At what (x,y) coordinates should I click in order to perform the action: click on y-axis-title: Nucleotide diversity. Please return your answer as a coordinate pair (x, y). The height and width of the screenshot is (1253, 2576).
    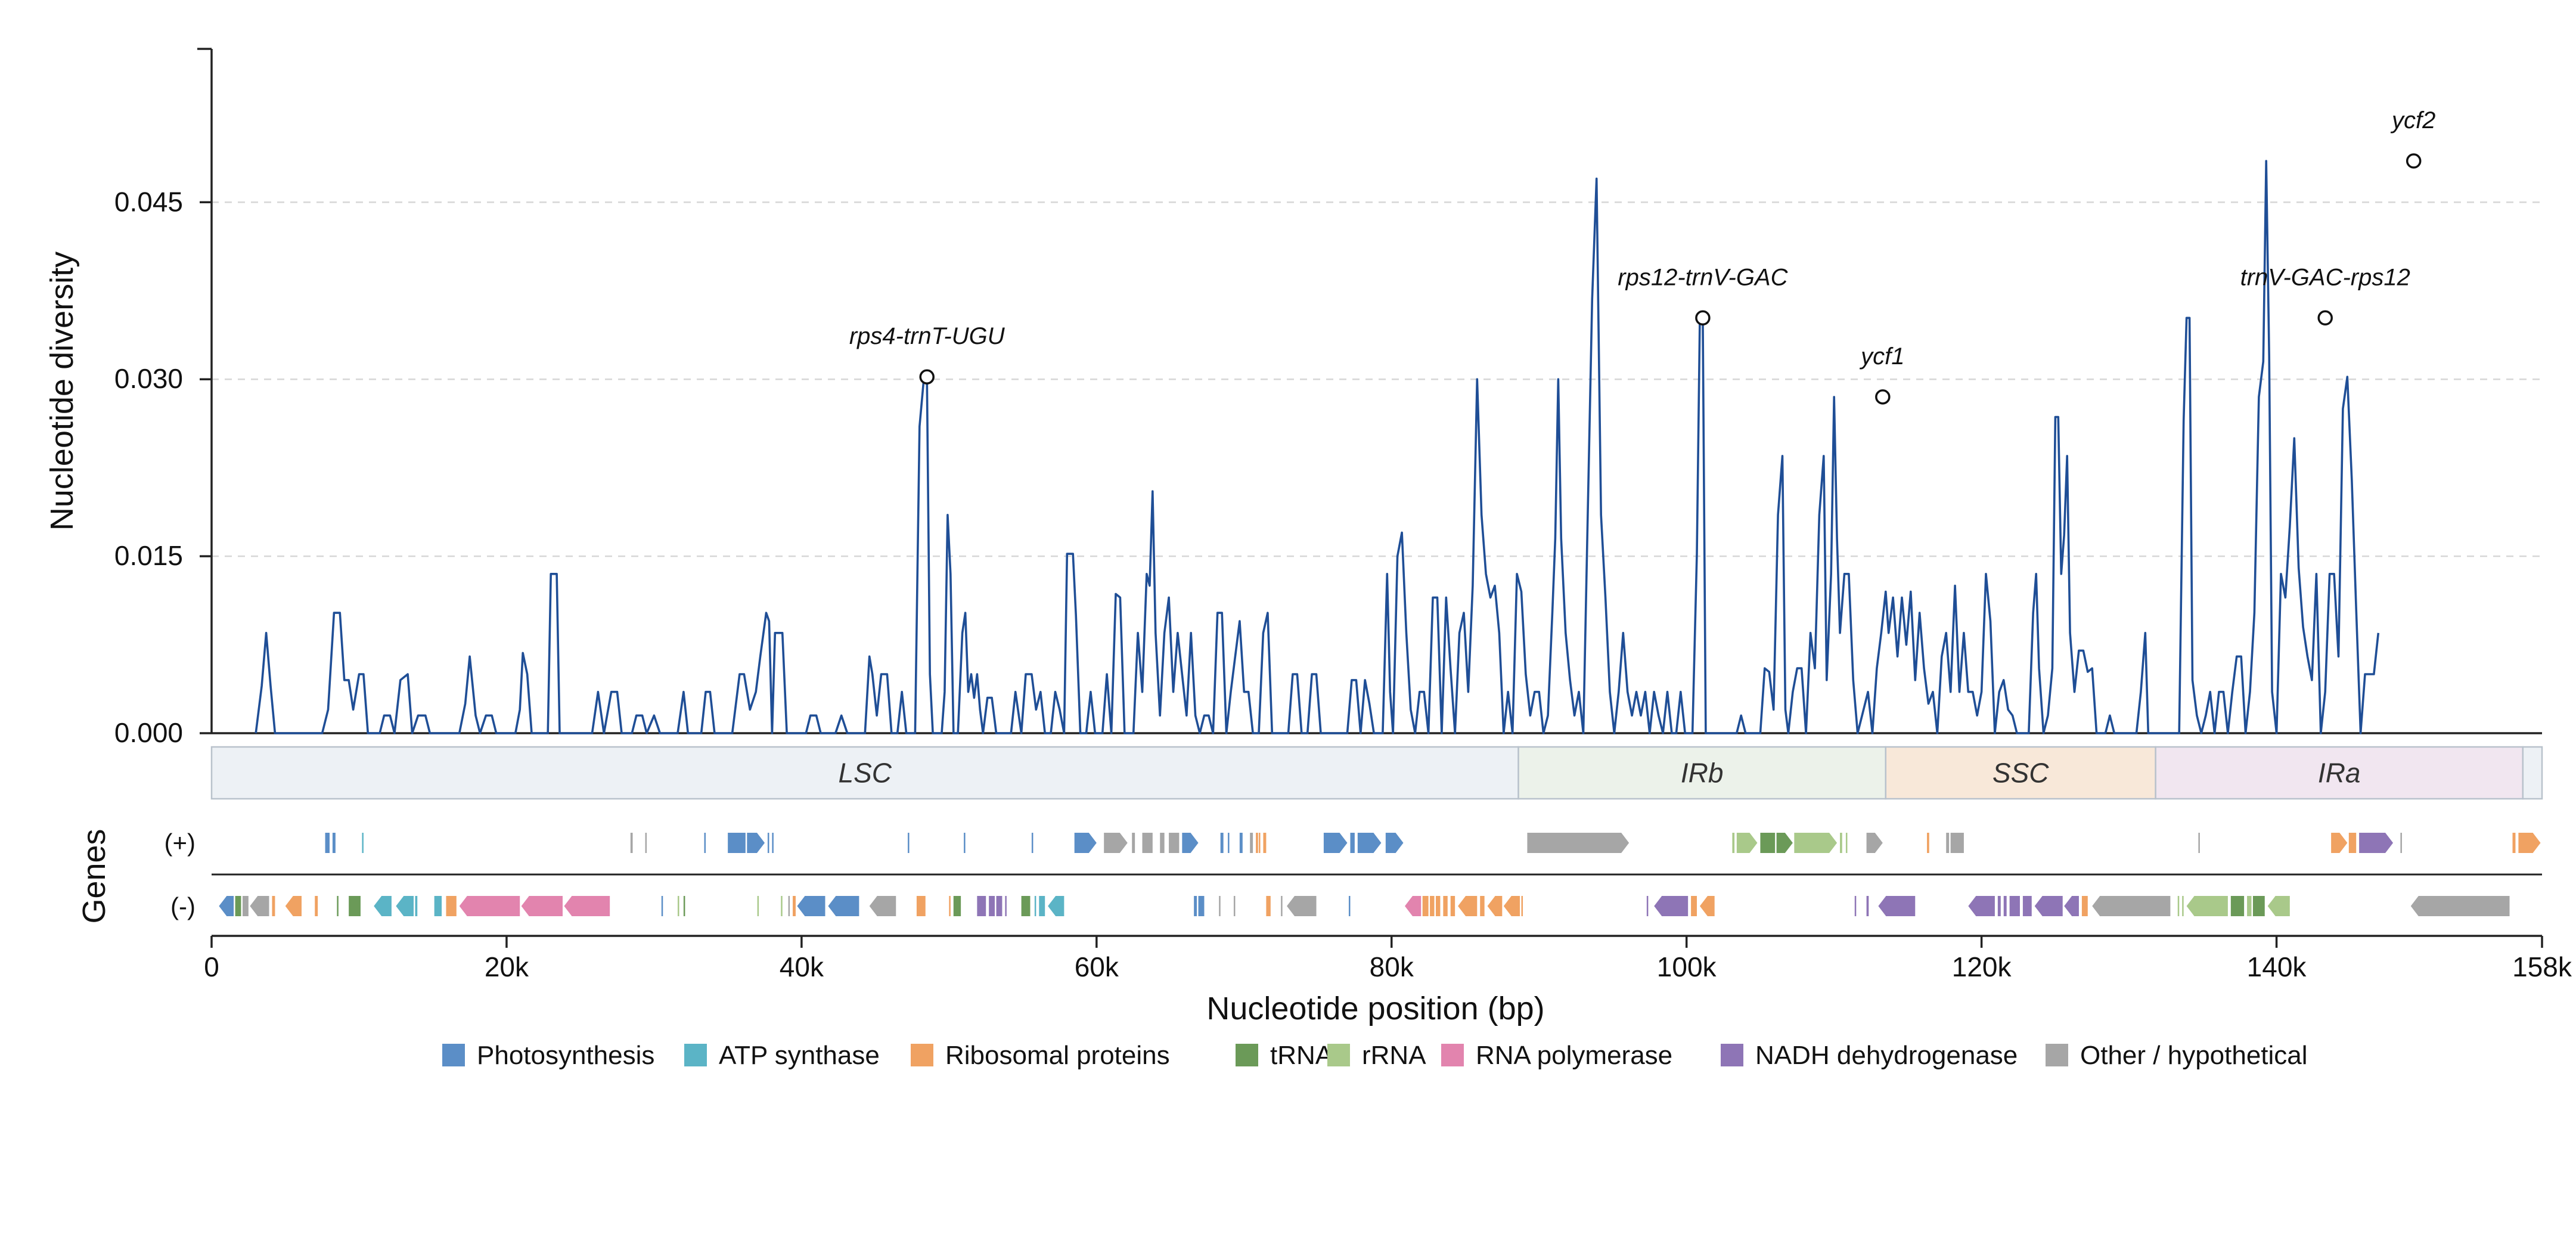
    Looking at the image, I should click on (62, 391).